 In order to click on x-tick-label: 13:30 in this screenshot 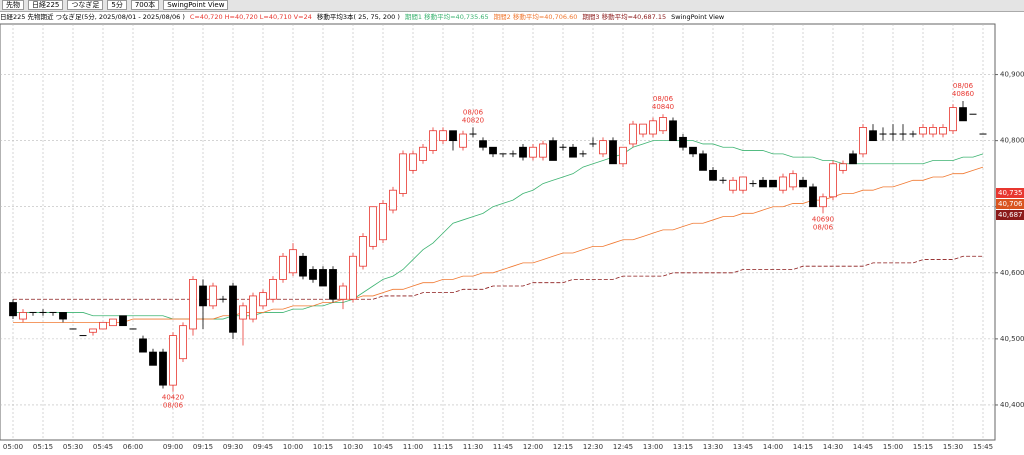, I will do `click(713, 447)`.